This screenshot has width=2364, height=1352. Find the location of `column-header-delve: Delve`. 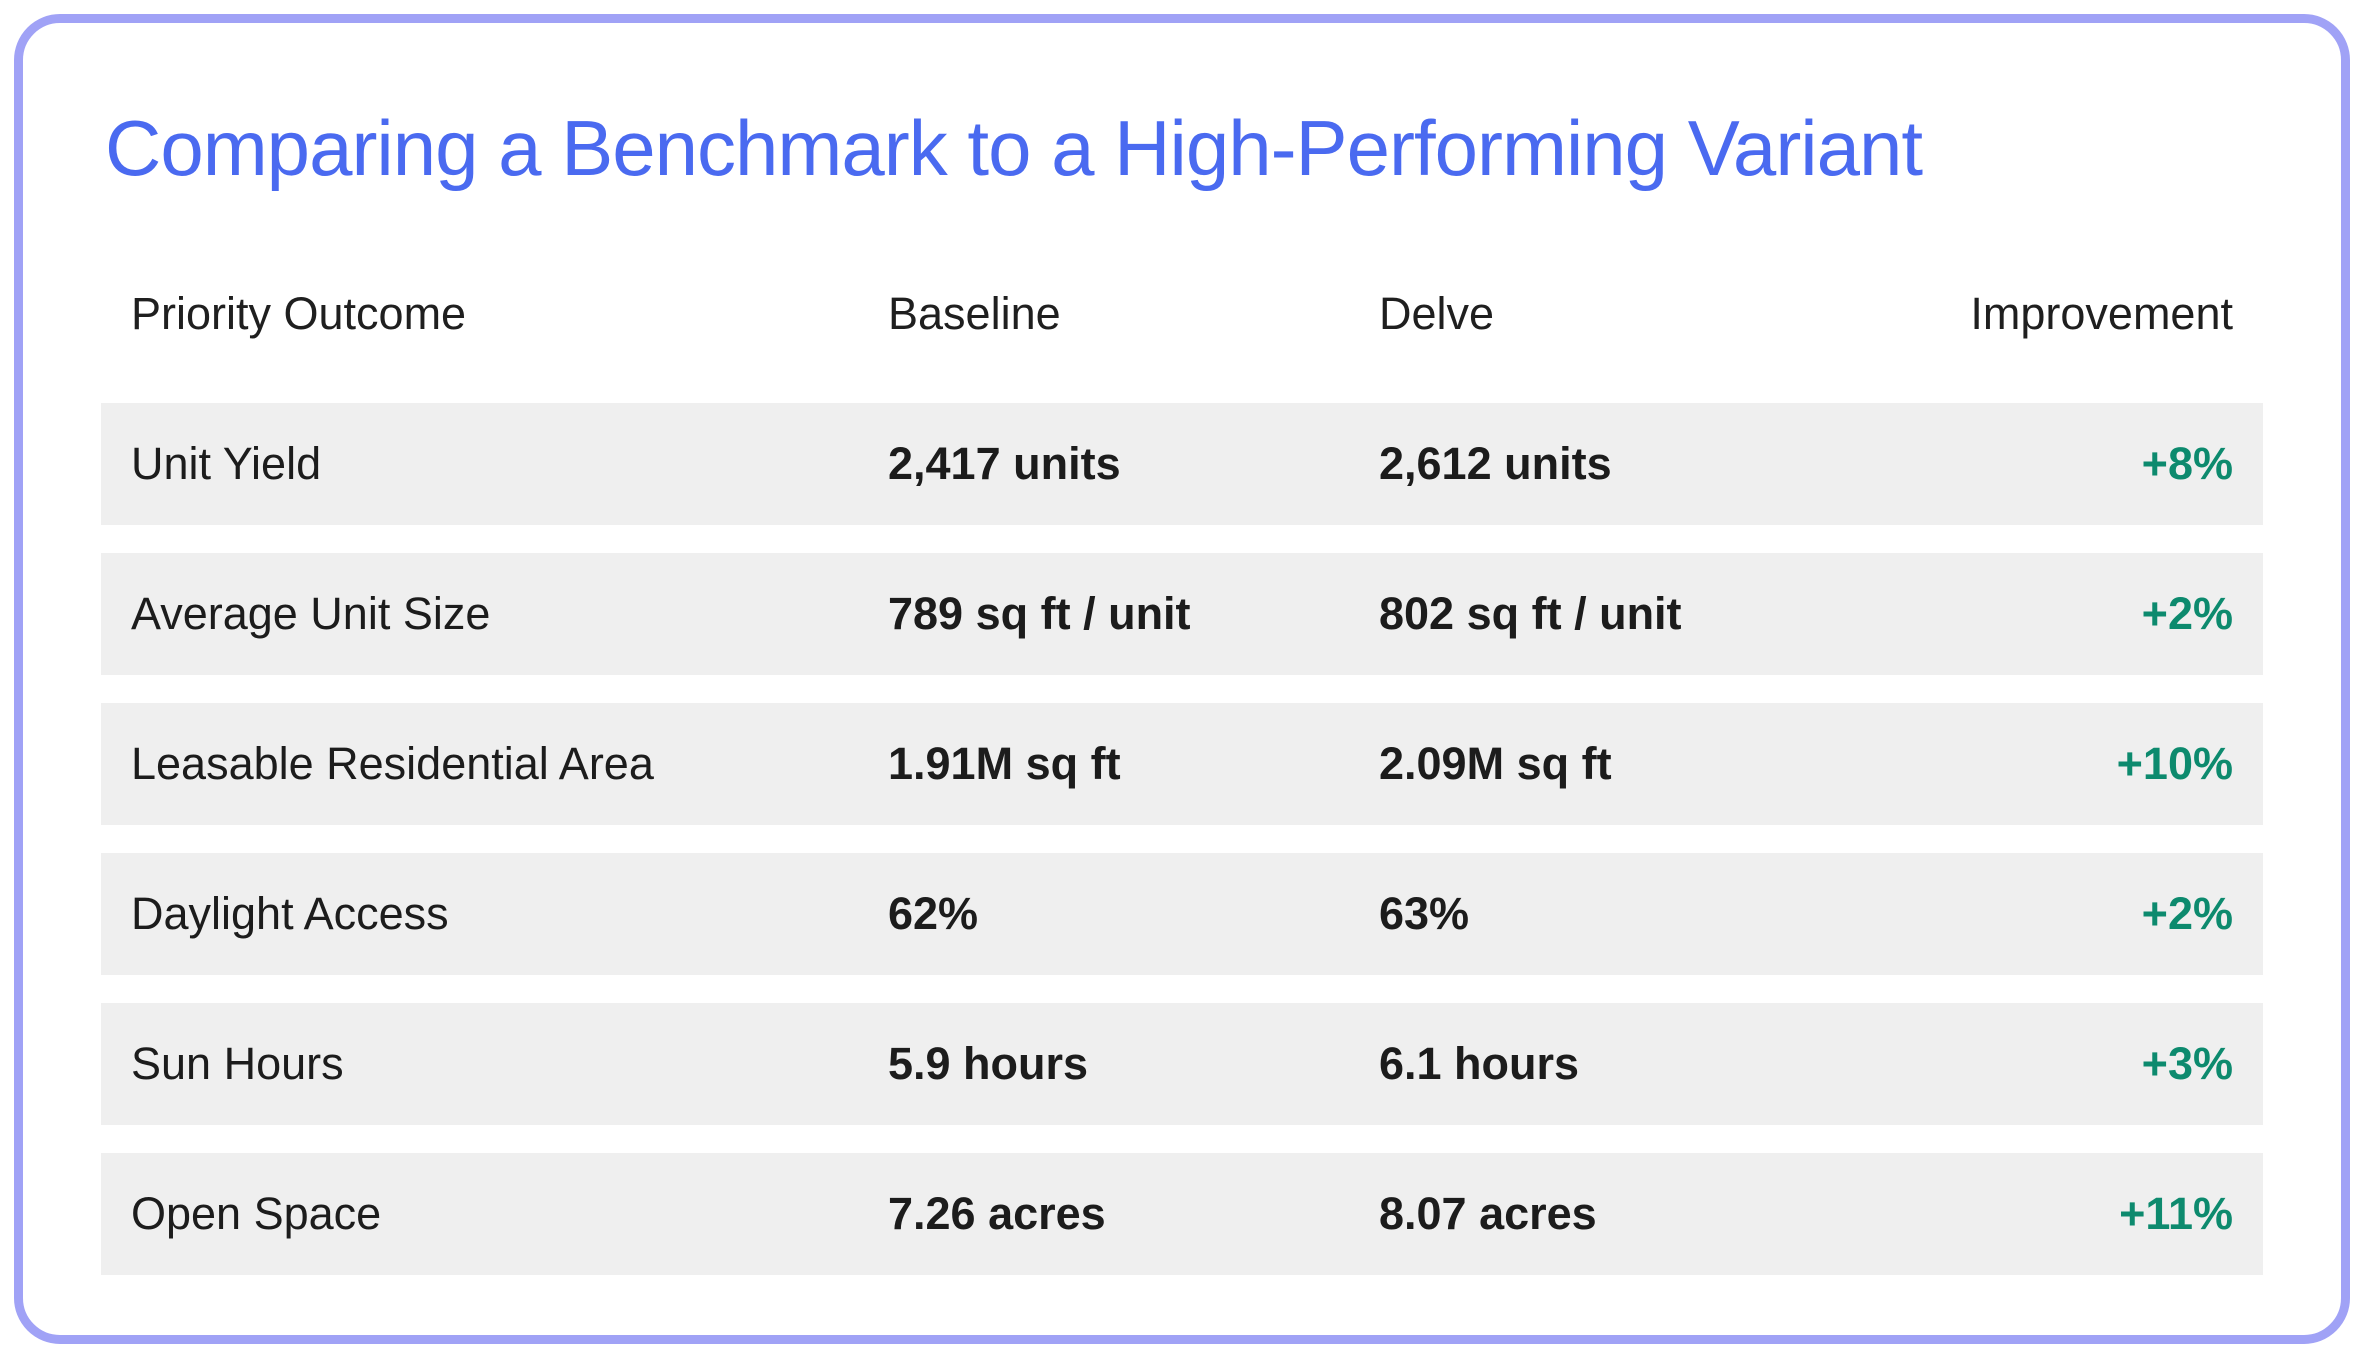

column-header-delve: Delve is located at coordinates (1437, 313).